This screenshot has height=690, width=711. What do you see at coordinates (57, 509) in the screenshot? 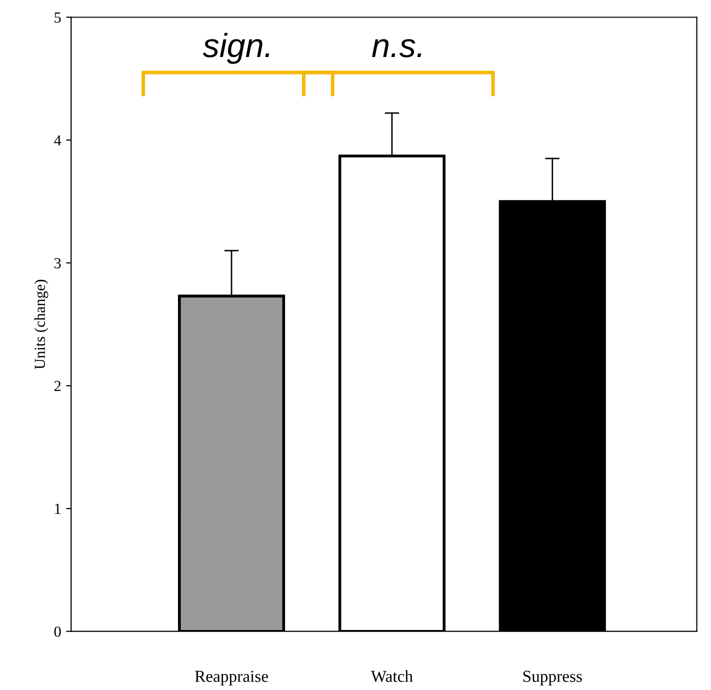
I see `y-tick-label: 1` at bounding box center [57, 509].